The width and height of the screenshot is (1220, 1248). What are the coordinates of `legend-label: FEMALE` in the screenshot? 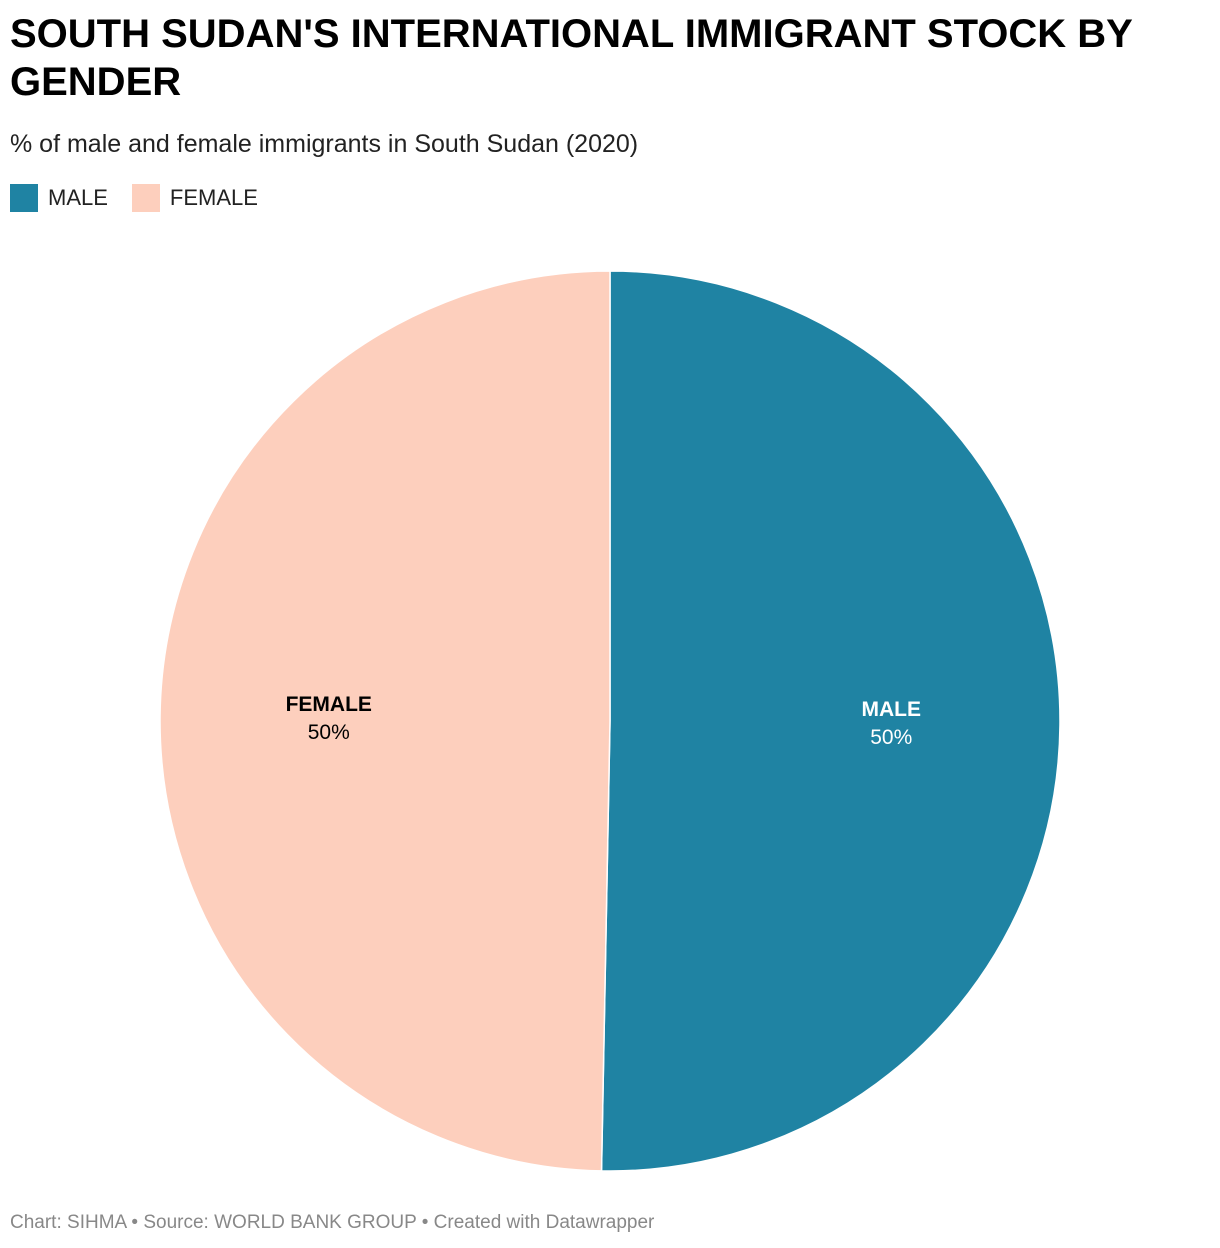 It's located at (213, 197).